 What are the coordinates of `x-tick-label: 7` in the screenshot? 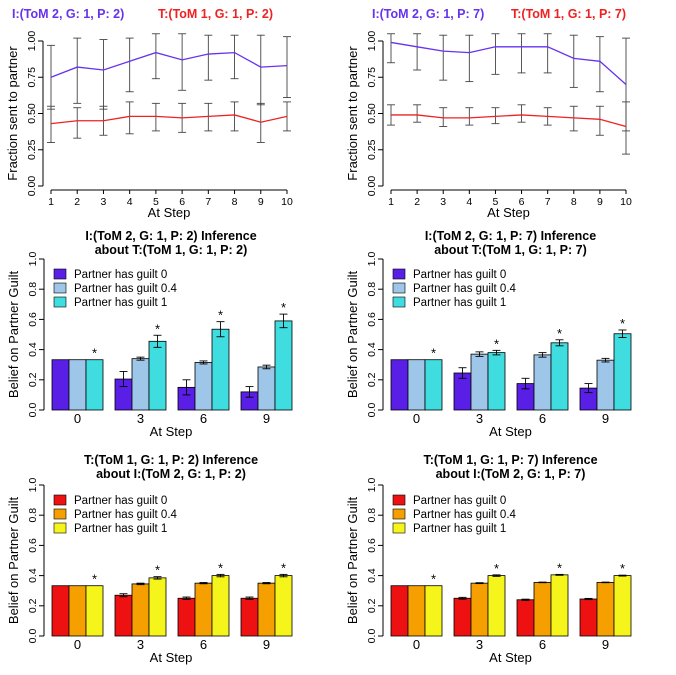 It's located at (548, 202).